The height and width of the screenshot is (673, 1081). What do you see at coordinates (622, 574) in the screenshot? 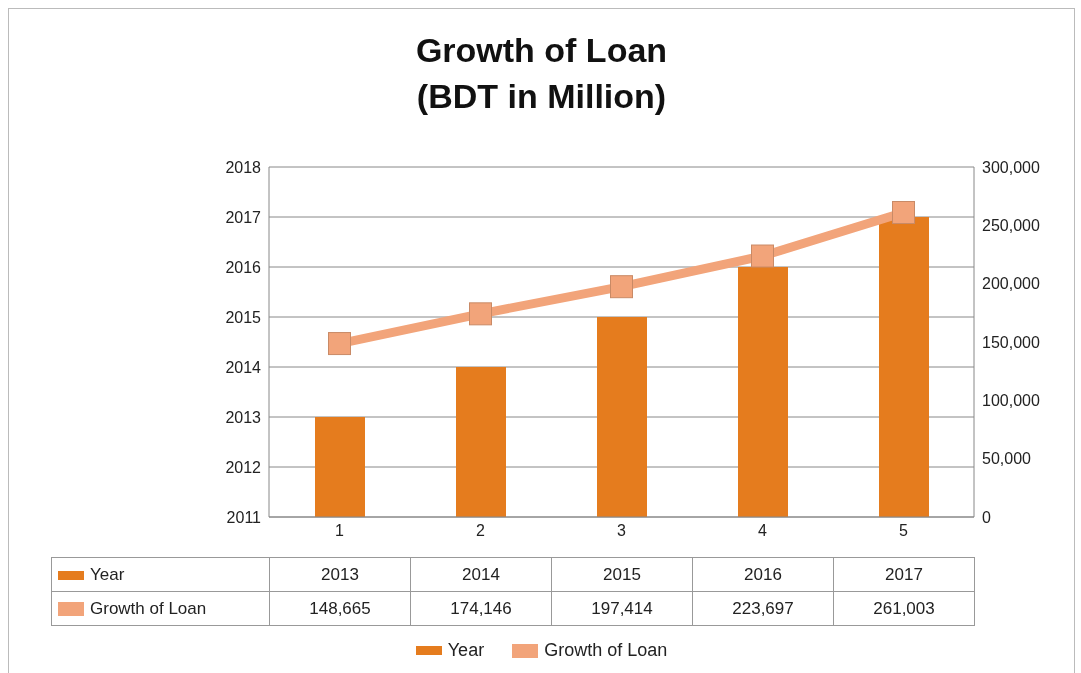
I see `data-label: 2015` at bounding box center [622, 574].